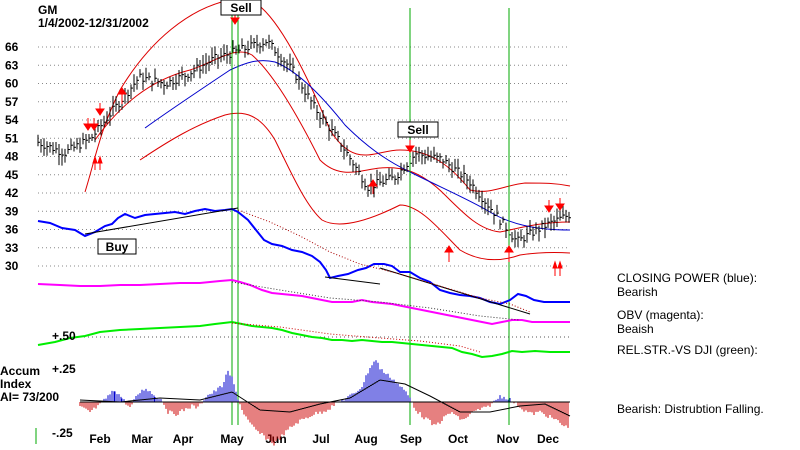 The width and height of the screenshot is (800, 450). What do you see at coordinates (508, 439) in the screenshot?
I see `month-tick-label: Nov` at bounding box center [508, 439].